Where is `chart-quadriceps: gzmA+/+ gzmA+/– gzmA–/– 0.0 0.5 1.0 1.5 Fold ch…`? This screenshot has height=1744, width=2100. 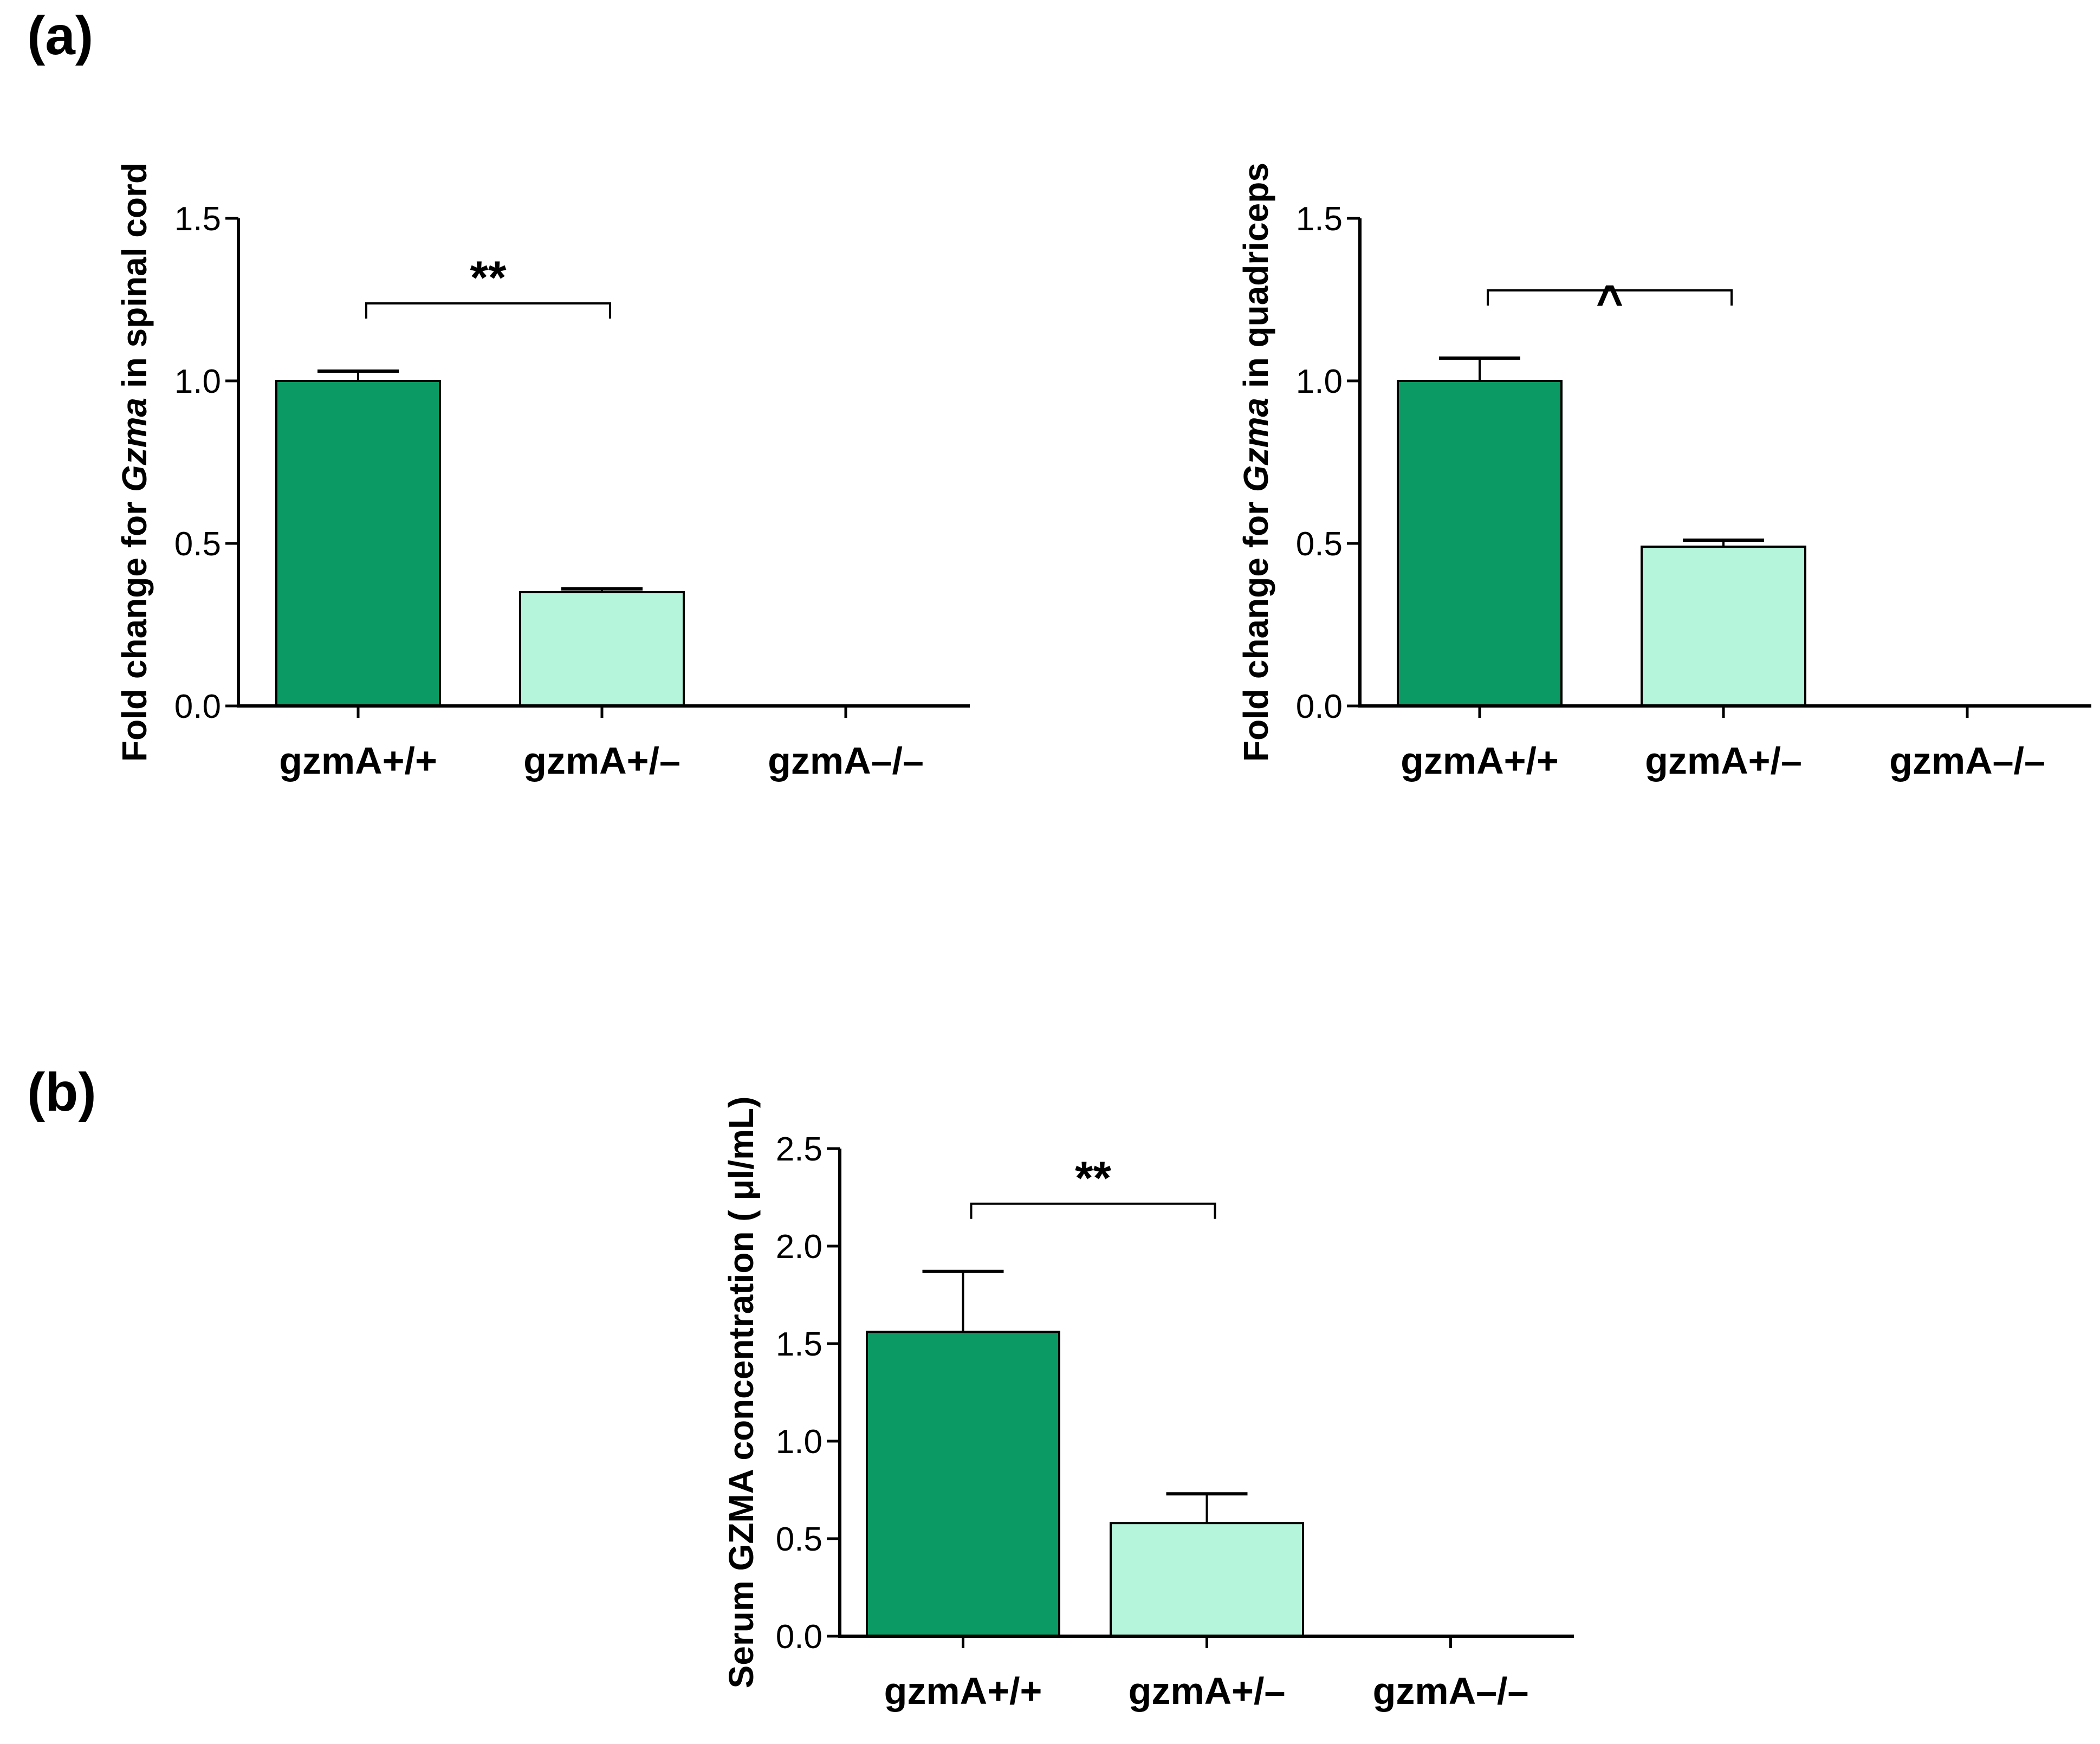 chart-quadriceps: gzmA+/+ gzmA+/– gzmA–/– 0.0 0.5 1.0 1.5 Fold ch… is located at coordinates (1663, 473).